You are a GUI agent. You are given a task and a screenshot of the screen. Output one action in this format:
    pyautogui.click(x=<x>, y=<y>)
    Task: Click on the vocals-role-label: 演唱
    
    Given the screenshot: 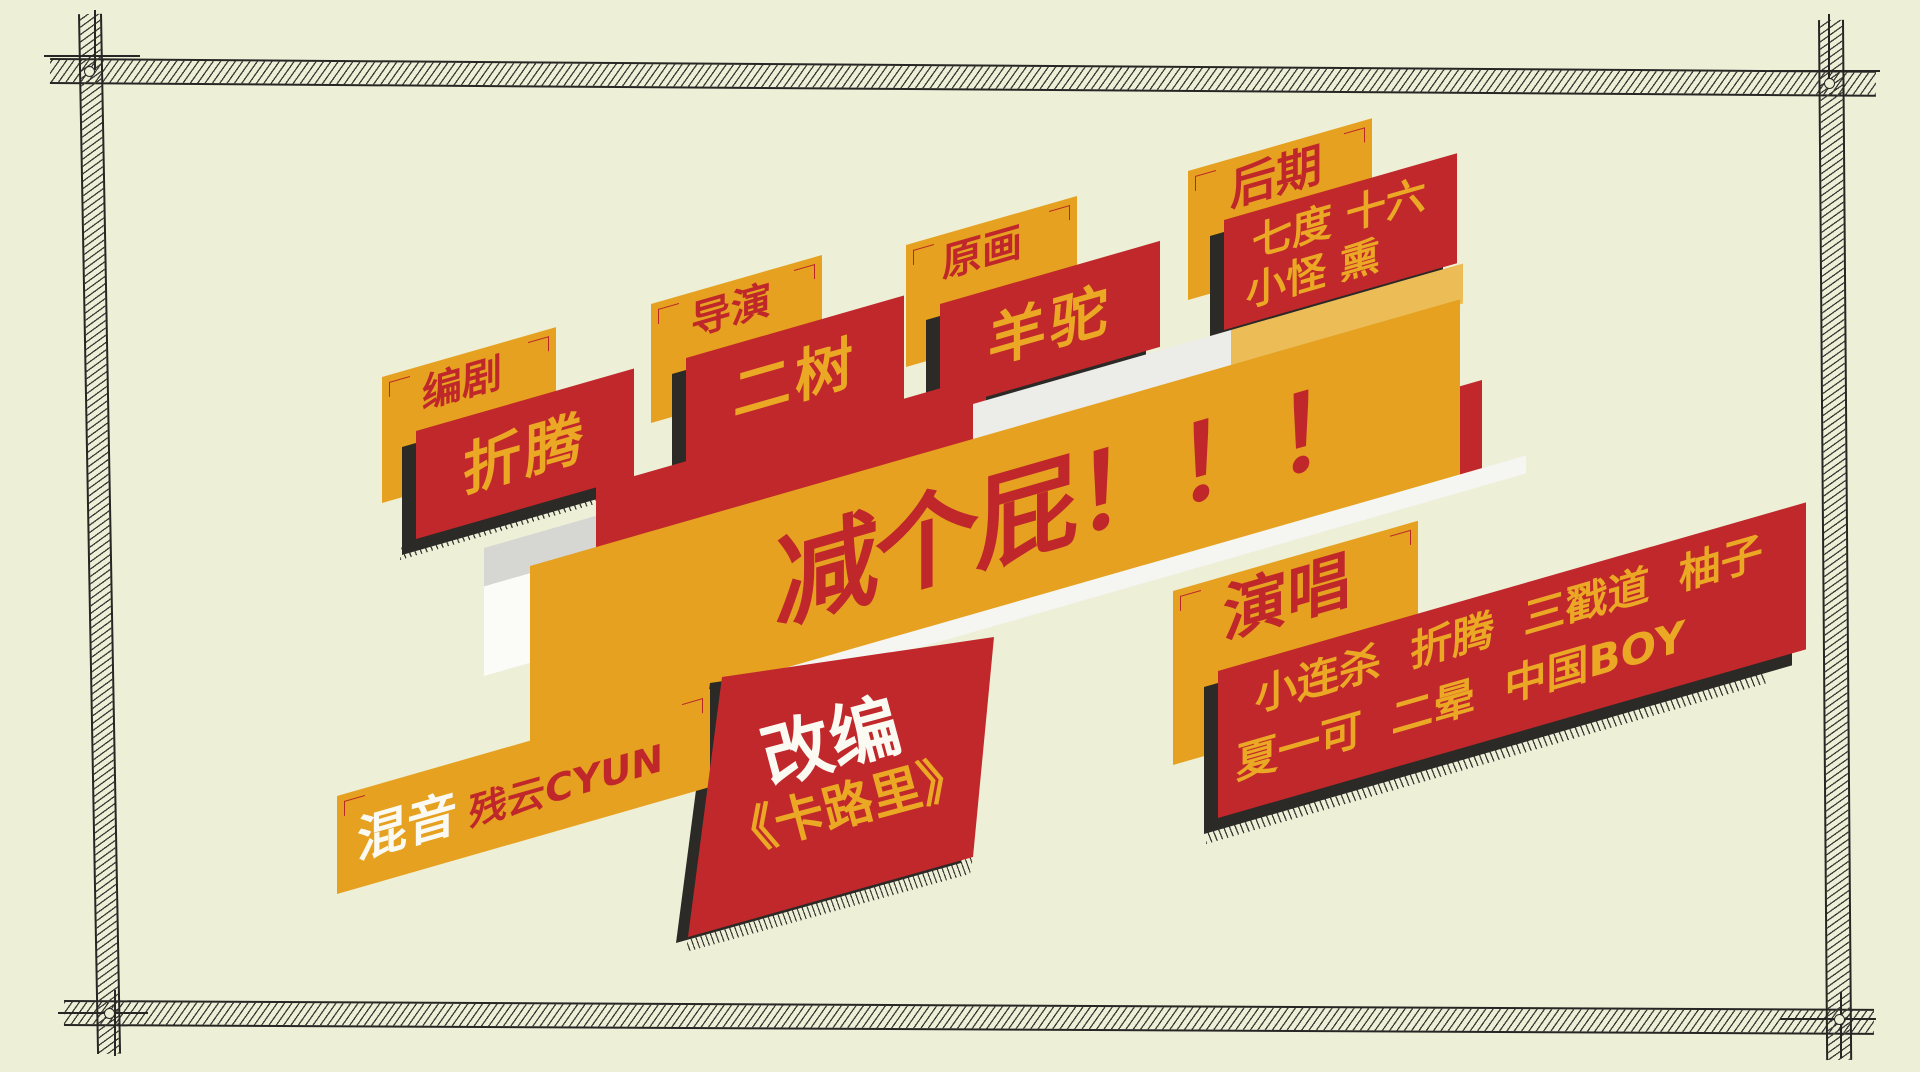 What is the action you would take?
    pyautogui.click(x=1287, y=598)
    